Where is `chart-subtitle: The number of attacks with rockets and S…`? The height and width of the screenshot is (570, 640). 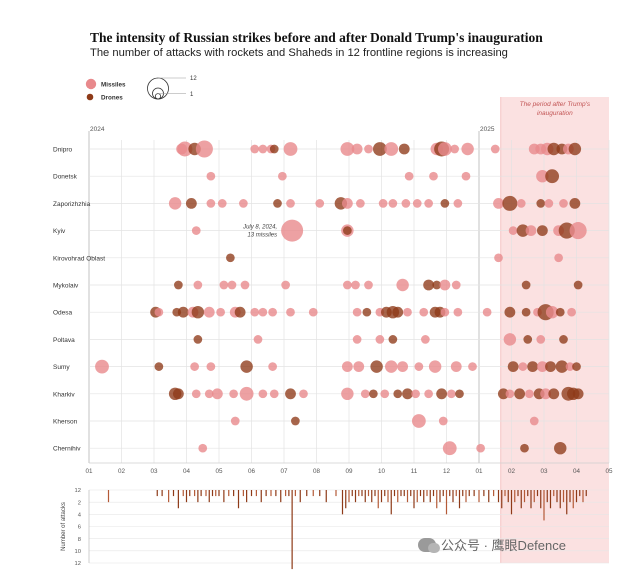 chart-subtitle: The number of attacks with rockets and S… is located at coordinates (299, 53).